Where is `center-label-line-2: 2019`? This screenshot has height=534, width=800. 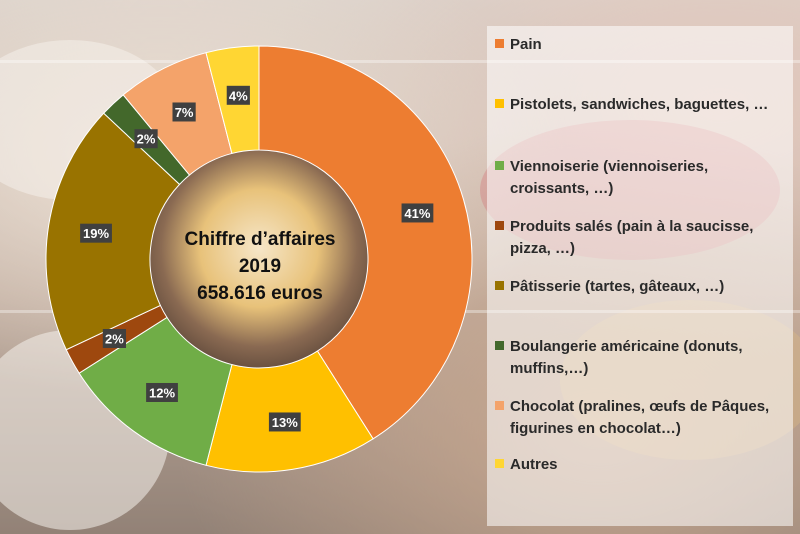 center-label-line-2: 2019 is located at coordinates (260, 266).